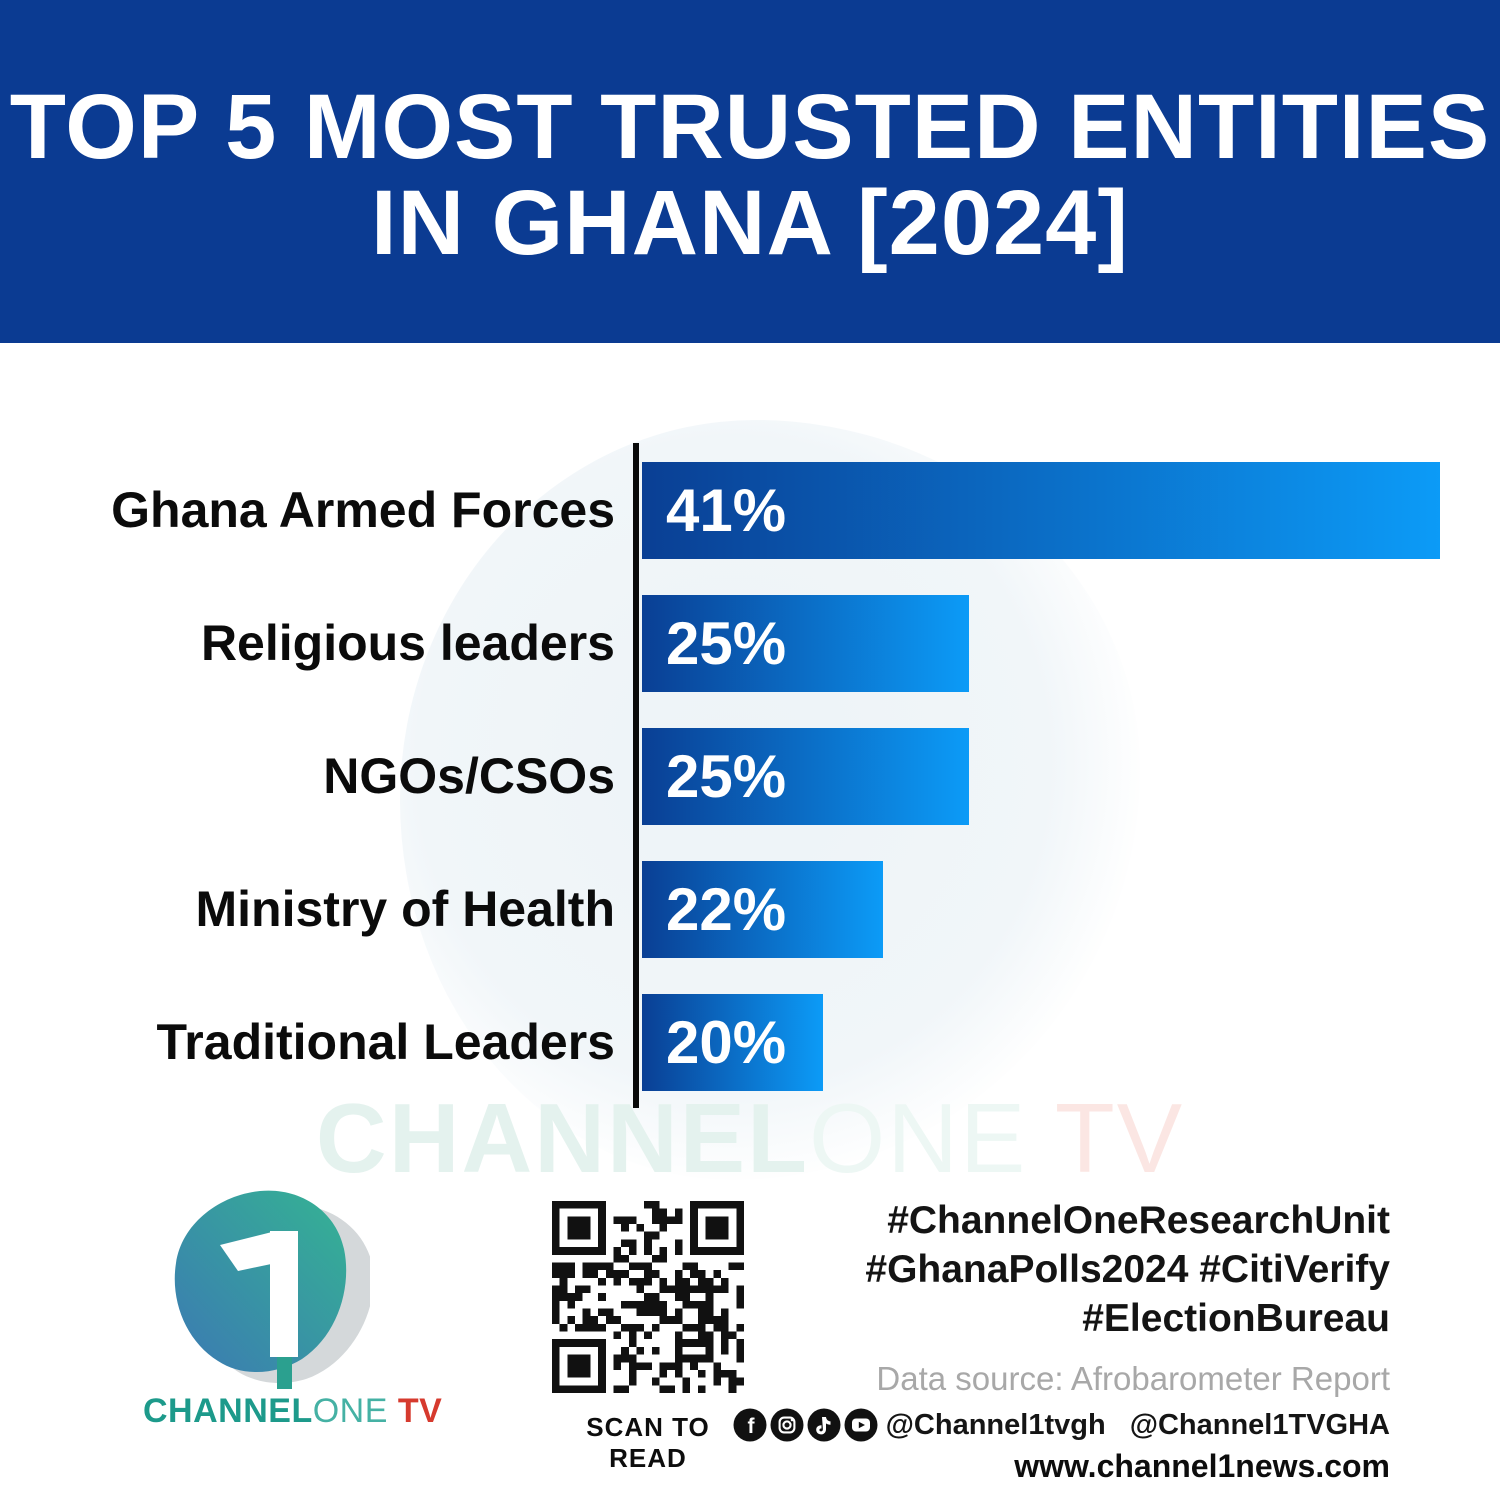 Image resolution: width=1500 pixels, height=1500 pixels. Describe the element at coordinates (726, 510) in the screenshot. I see `bar-value-label: 41%` at that location.